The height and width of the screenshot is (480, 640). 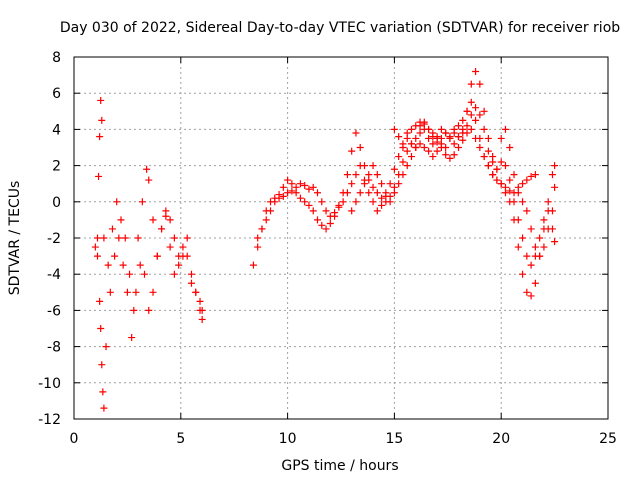 What do you see at coordinates (54, 275) in the screenshot?
I see `y-tick-label: -4` at bounding box center [54, 275].